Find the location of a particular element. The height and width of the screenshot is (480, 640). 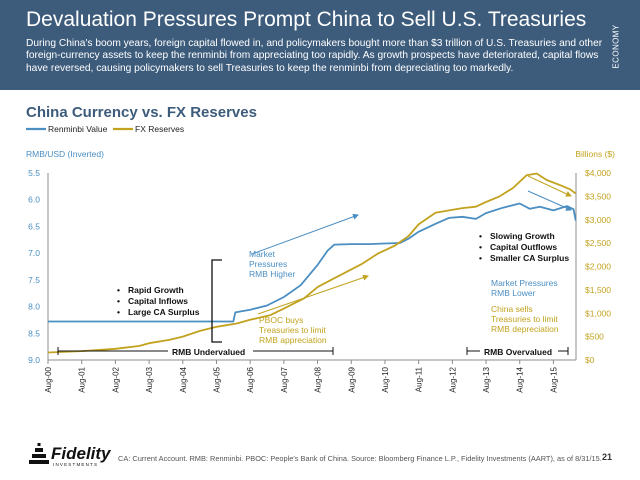

x-tick-label: Aug-12 is located at coordinates (452, 379).